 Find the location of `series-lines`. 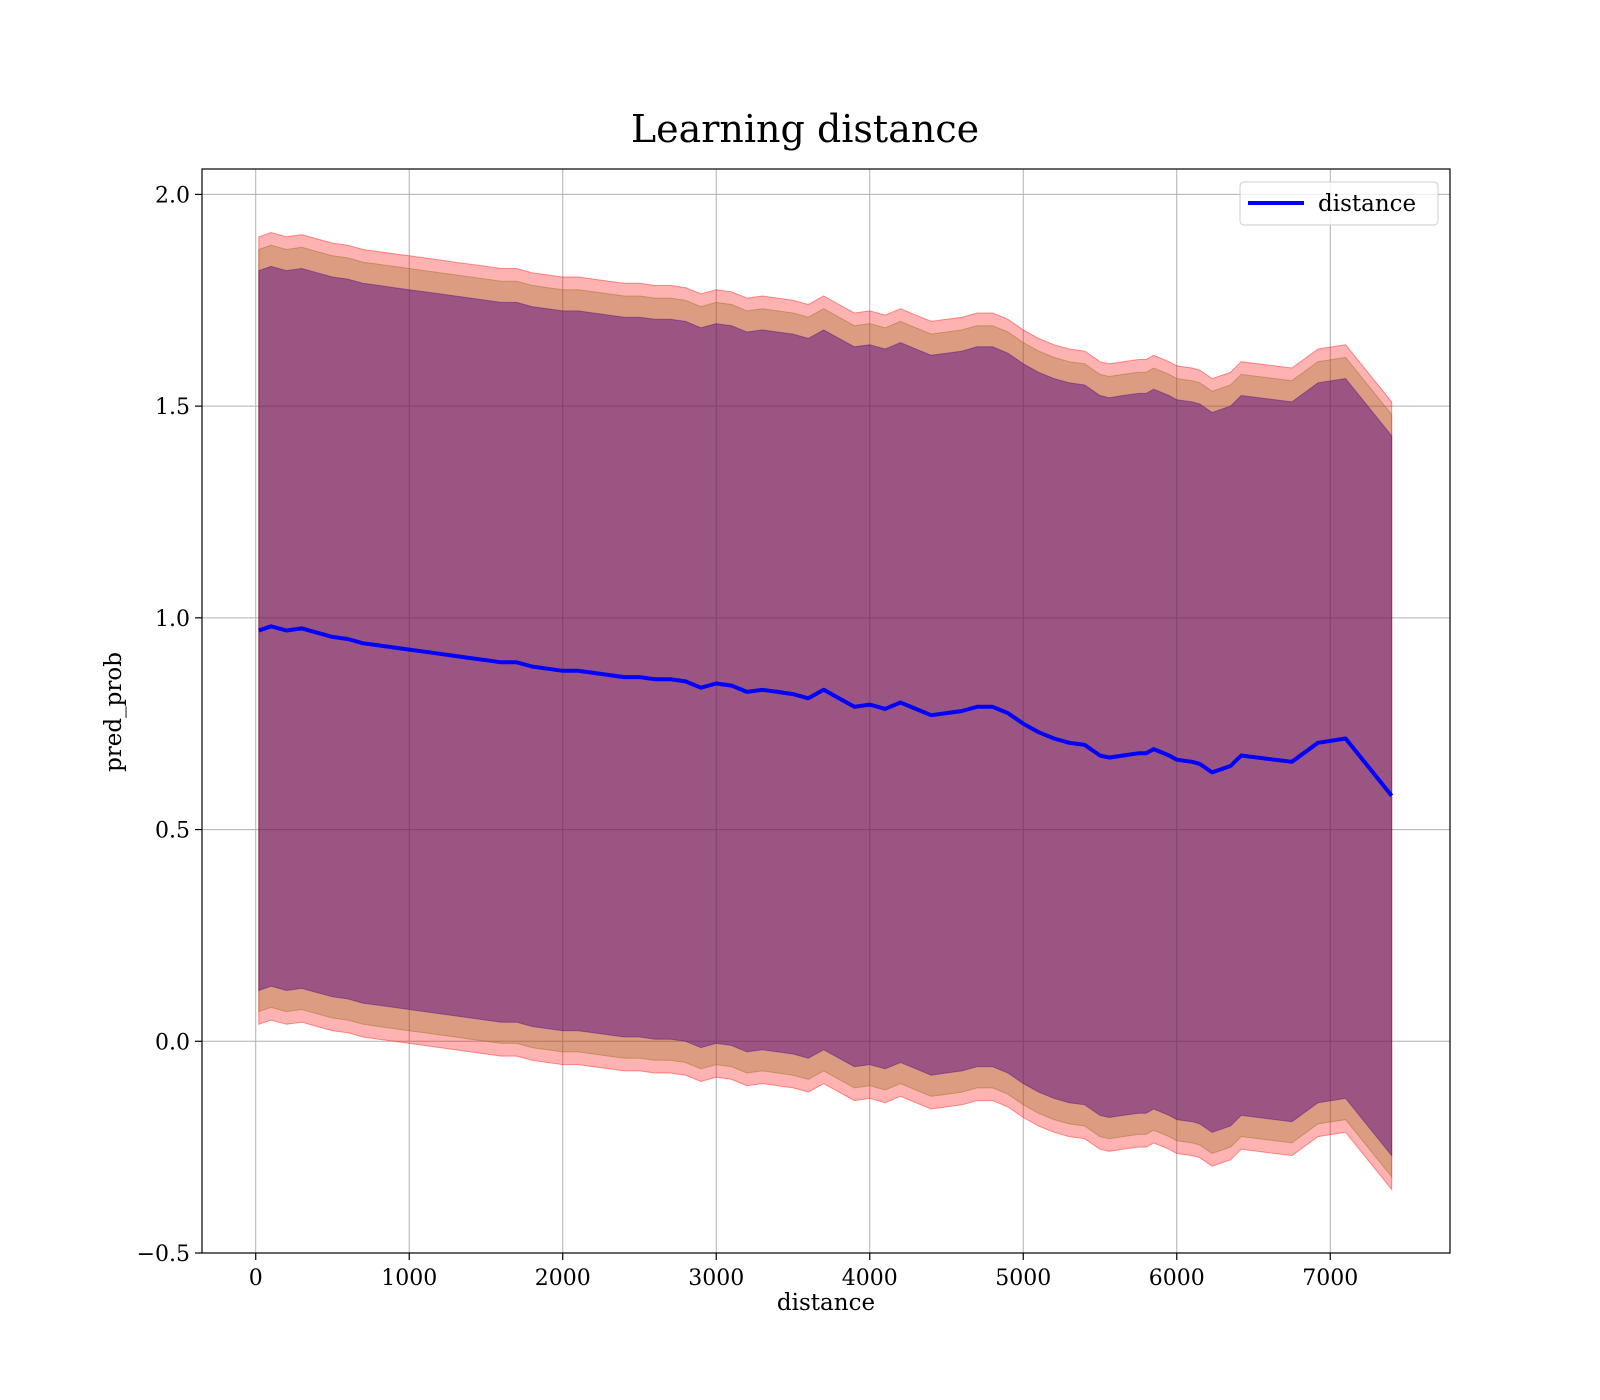

series-lines is located at coordinates (826, 710).